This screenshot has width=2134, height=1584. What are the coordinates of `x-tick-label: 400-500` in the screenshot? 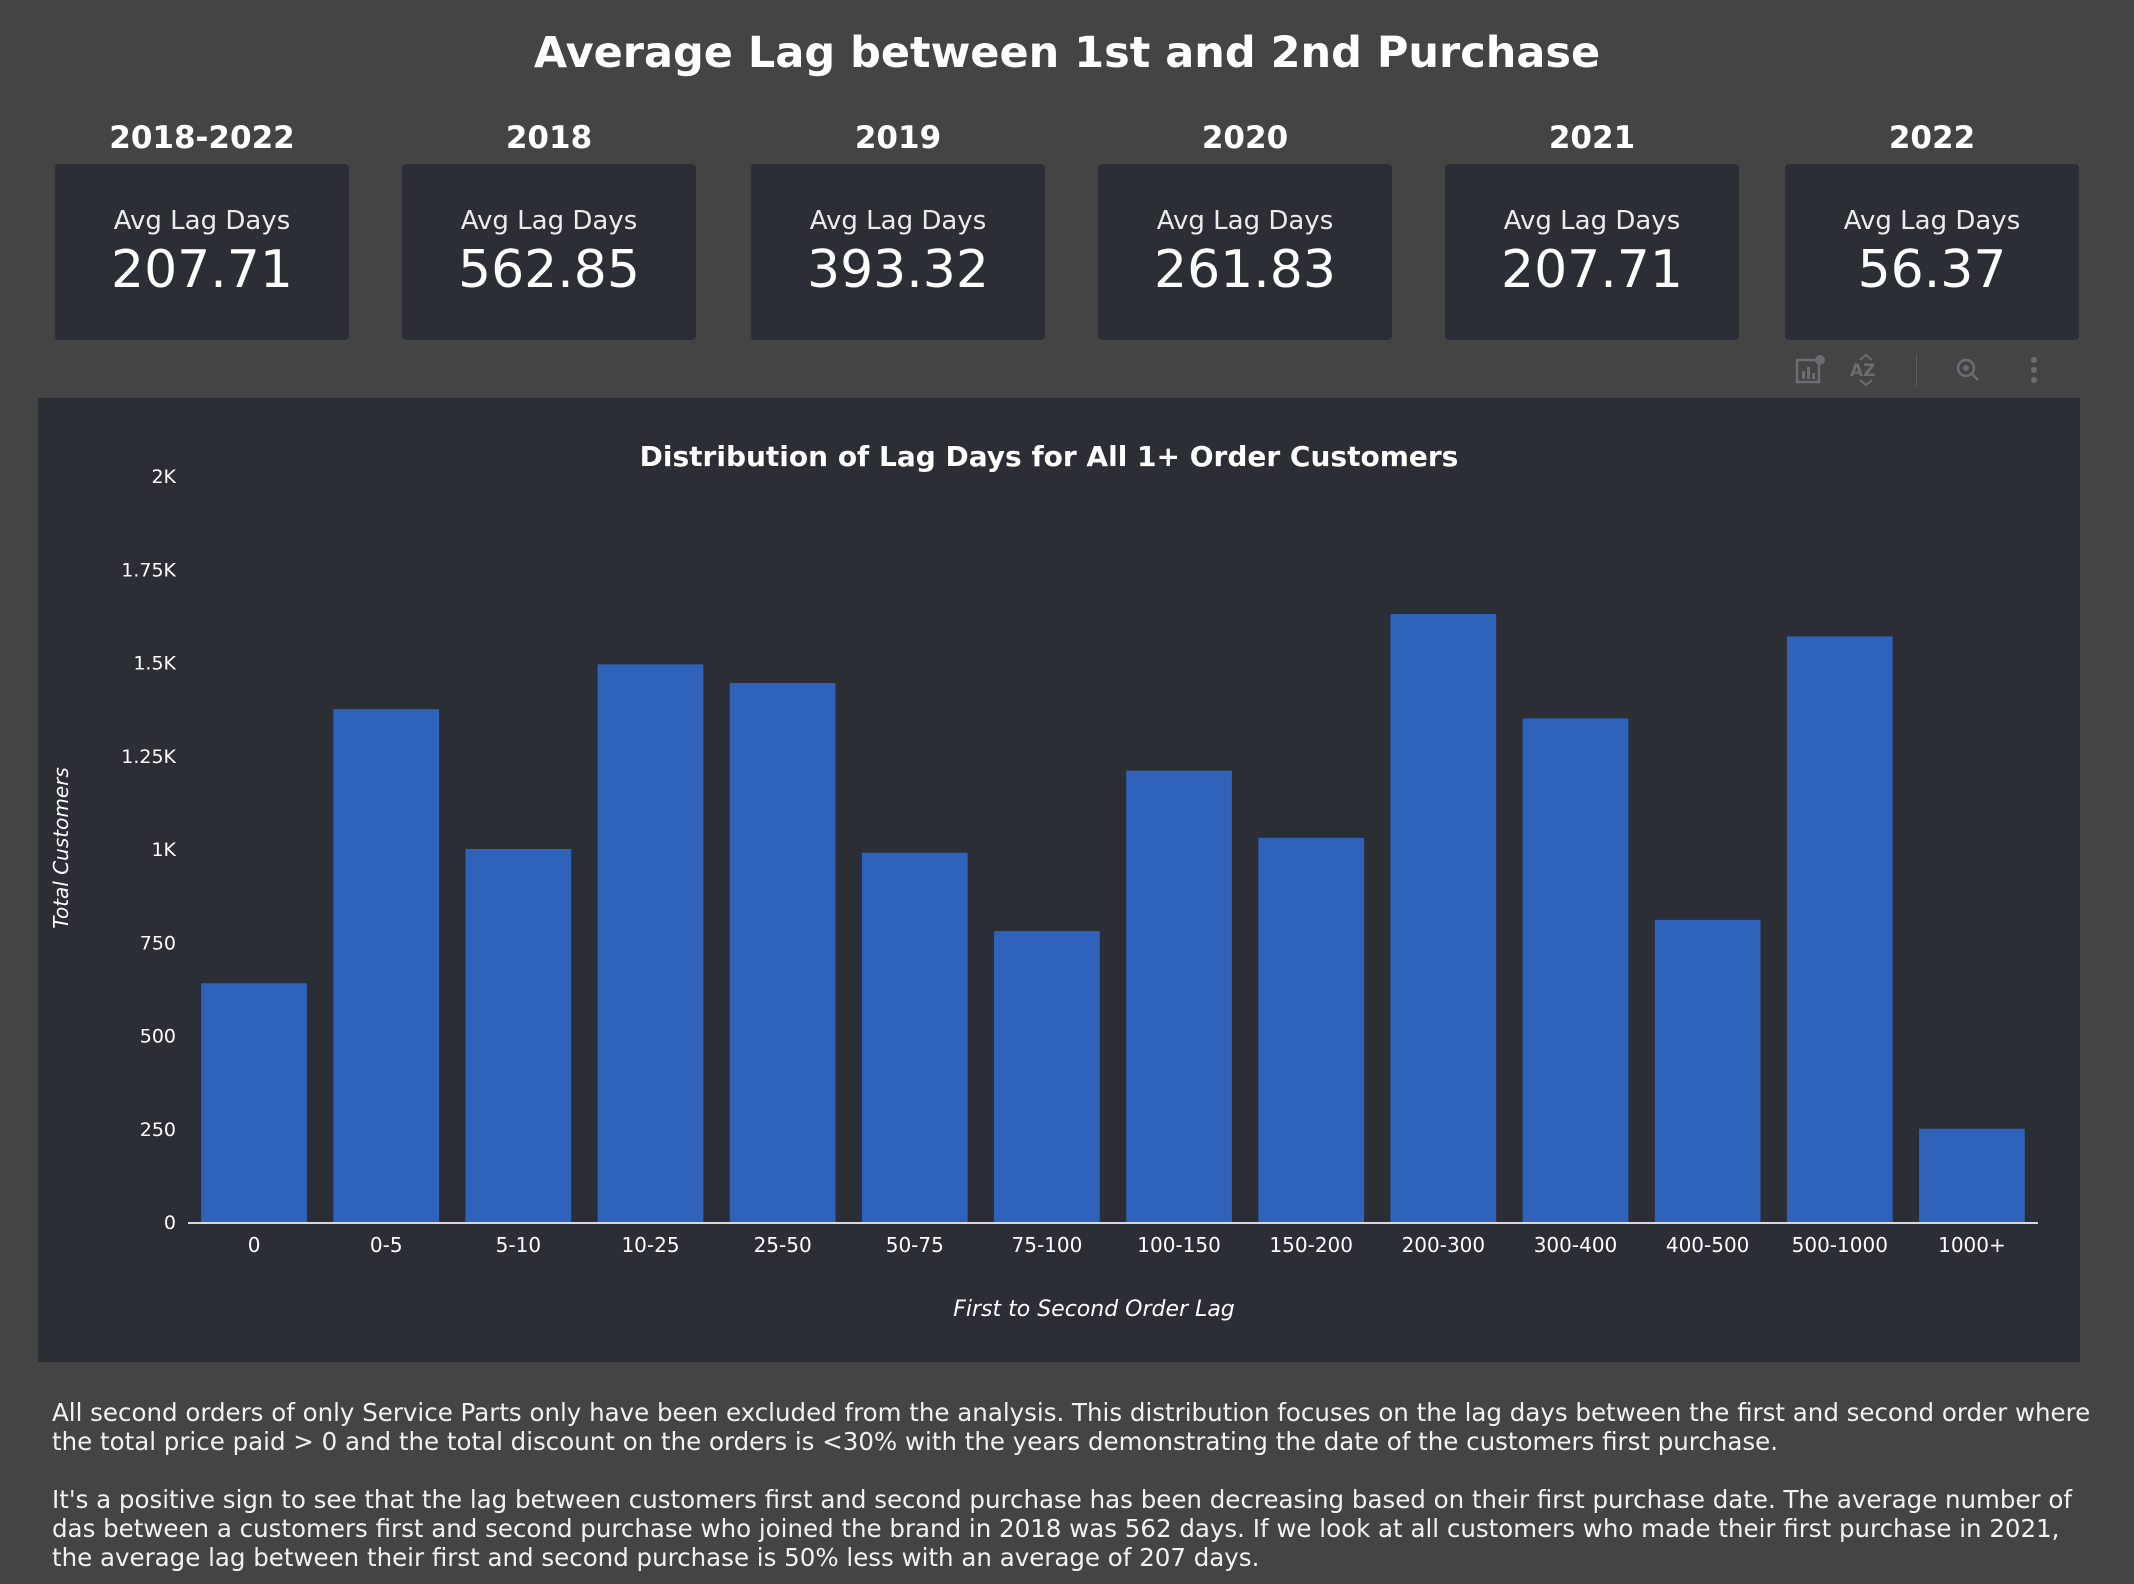 It's located at (1708, 1245).